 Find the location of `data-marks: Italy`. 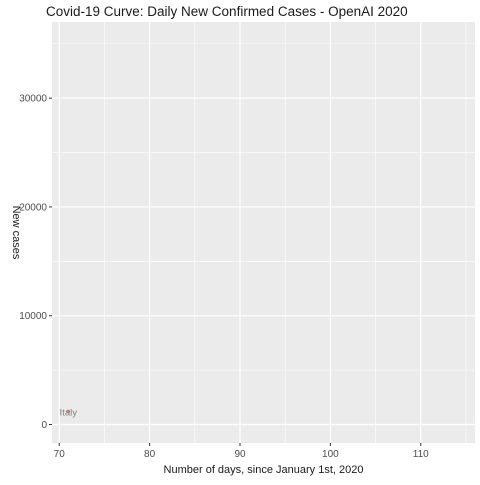

data-marks: Italy is located at coordinates (69, 412).